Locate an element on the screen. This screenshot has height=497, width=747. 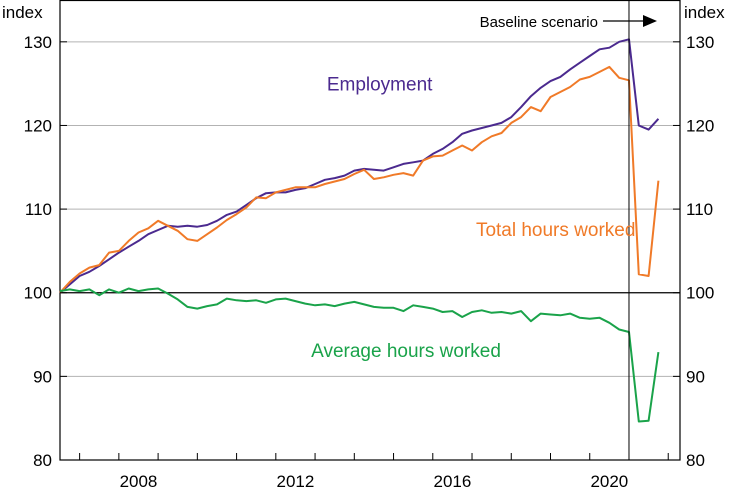
x-axis-ticks: 2008 2012 2016 2020 is located at coordinates (374, 472).